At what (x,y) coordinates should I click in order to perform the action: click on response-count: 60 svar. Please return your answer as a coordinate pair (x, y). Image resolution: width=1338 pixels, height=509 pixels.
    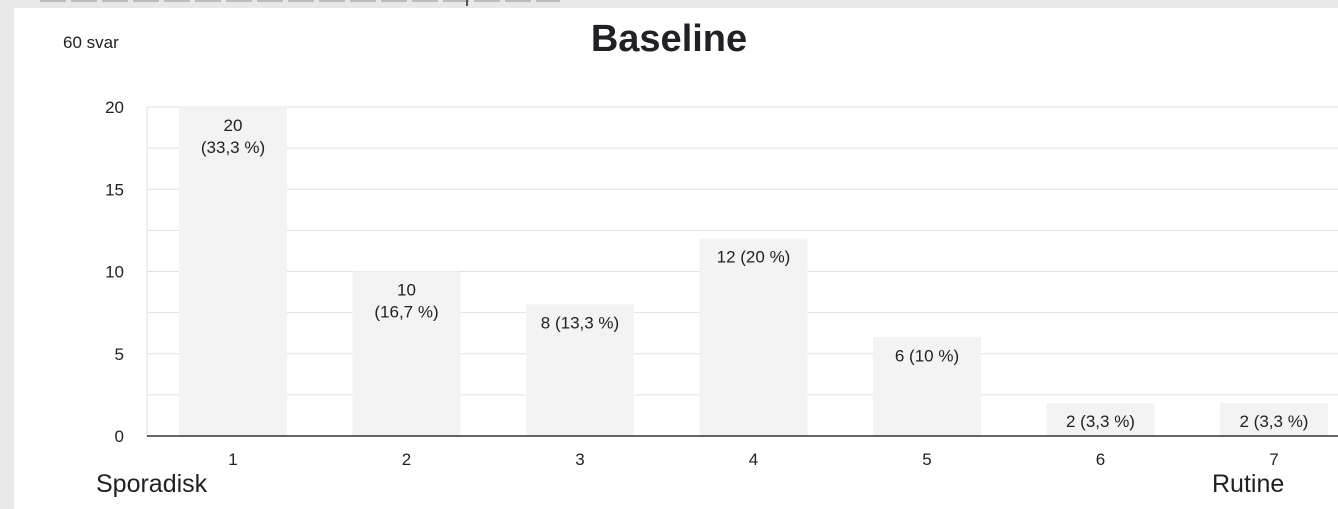
    Looking at the image, I should click on (91, 42).